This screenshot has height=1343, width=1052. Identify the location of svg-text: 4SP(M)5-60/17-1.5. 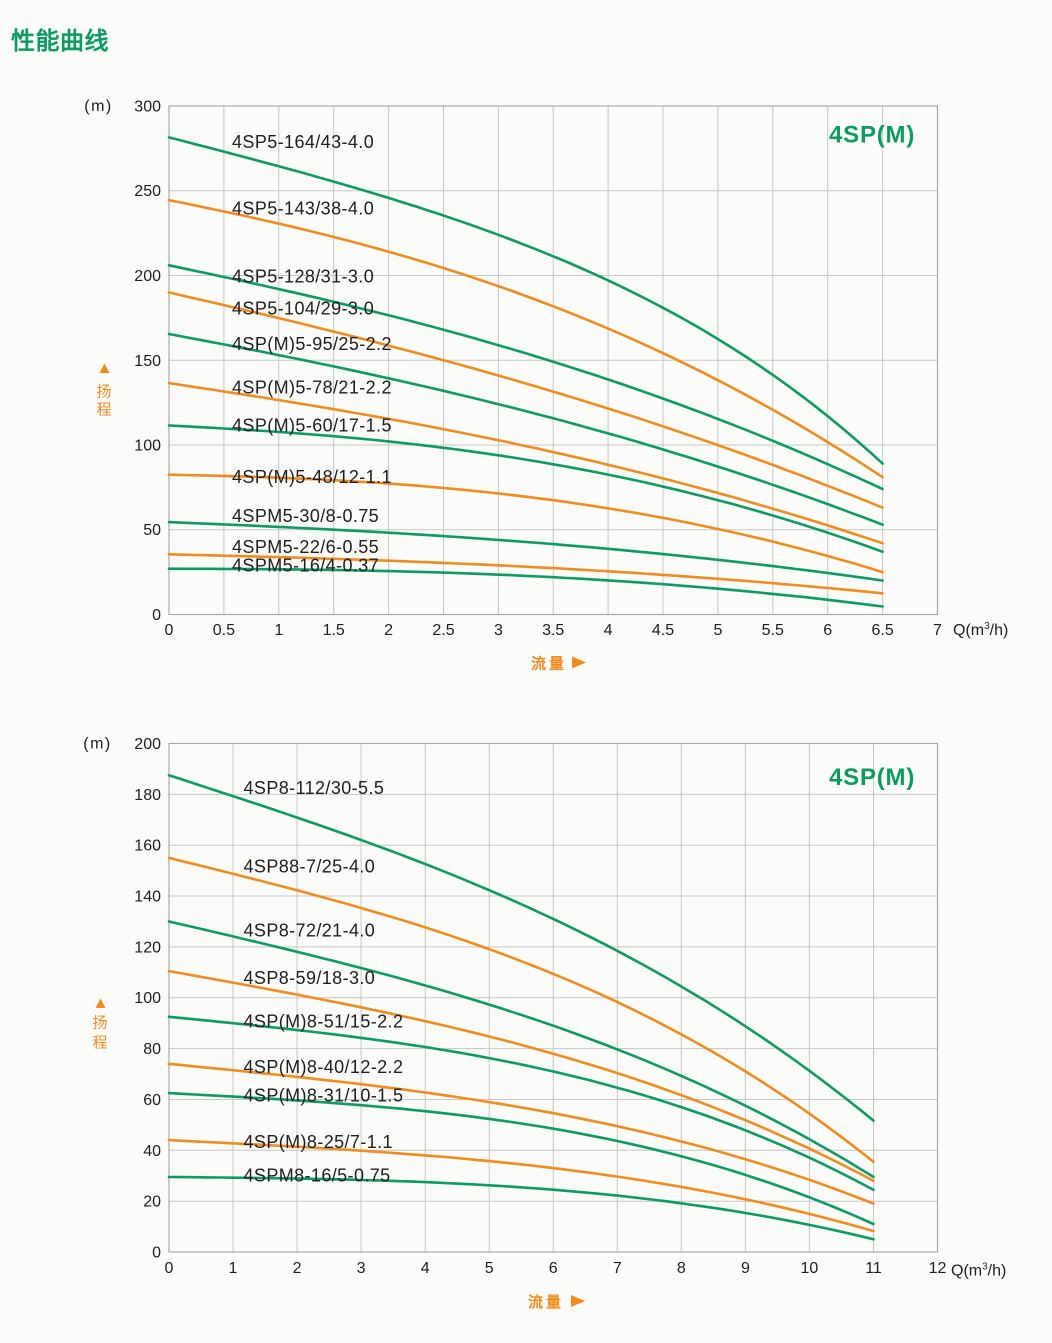
(312, 426).